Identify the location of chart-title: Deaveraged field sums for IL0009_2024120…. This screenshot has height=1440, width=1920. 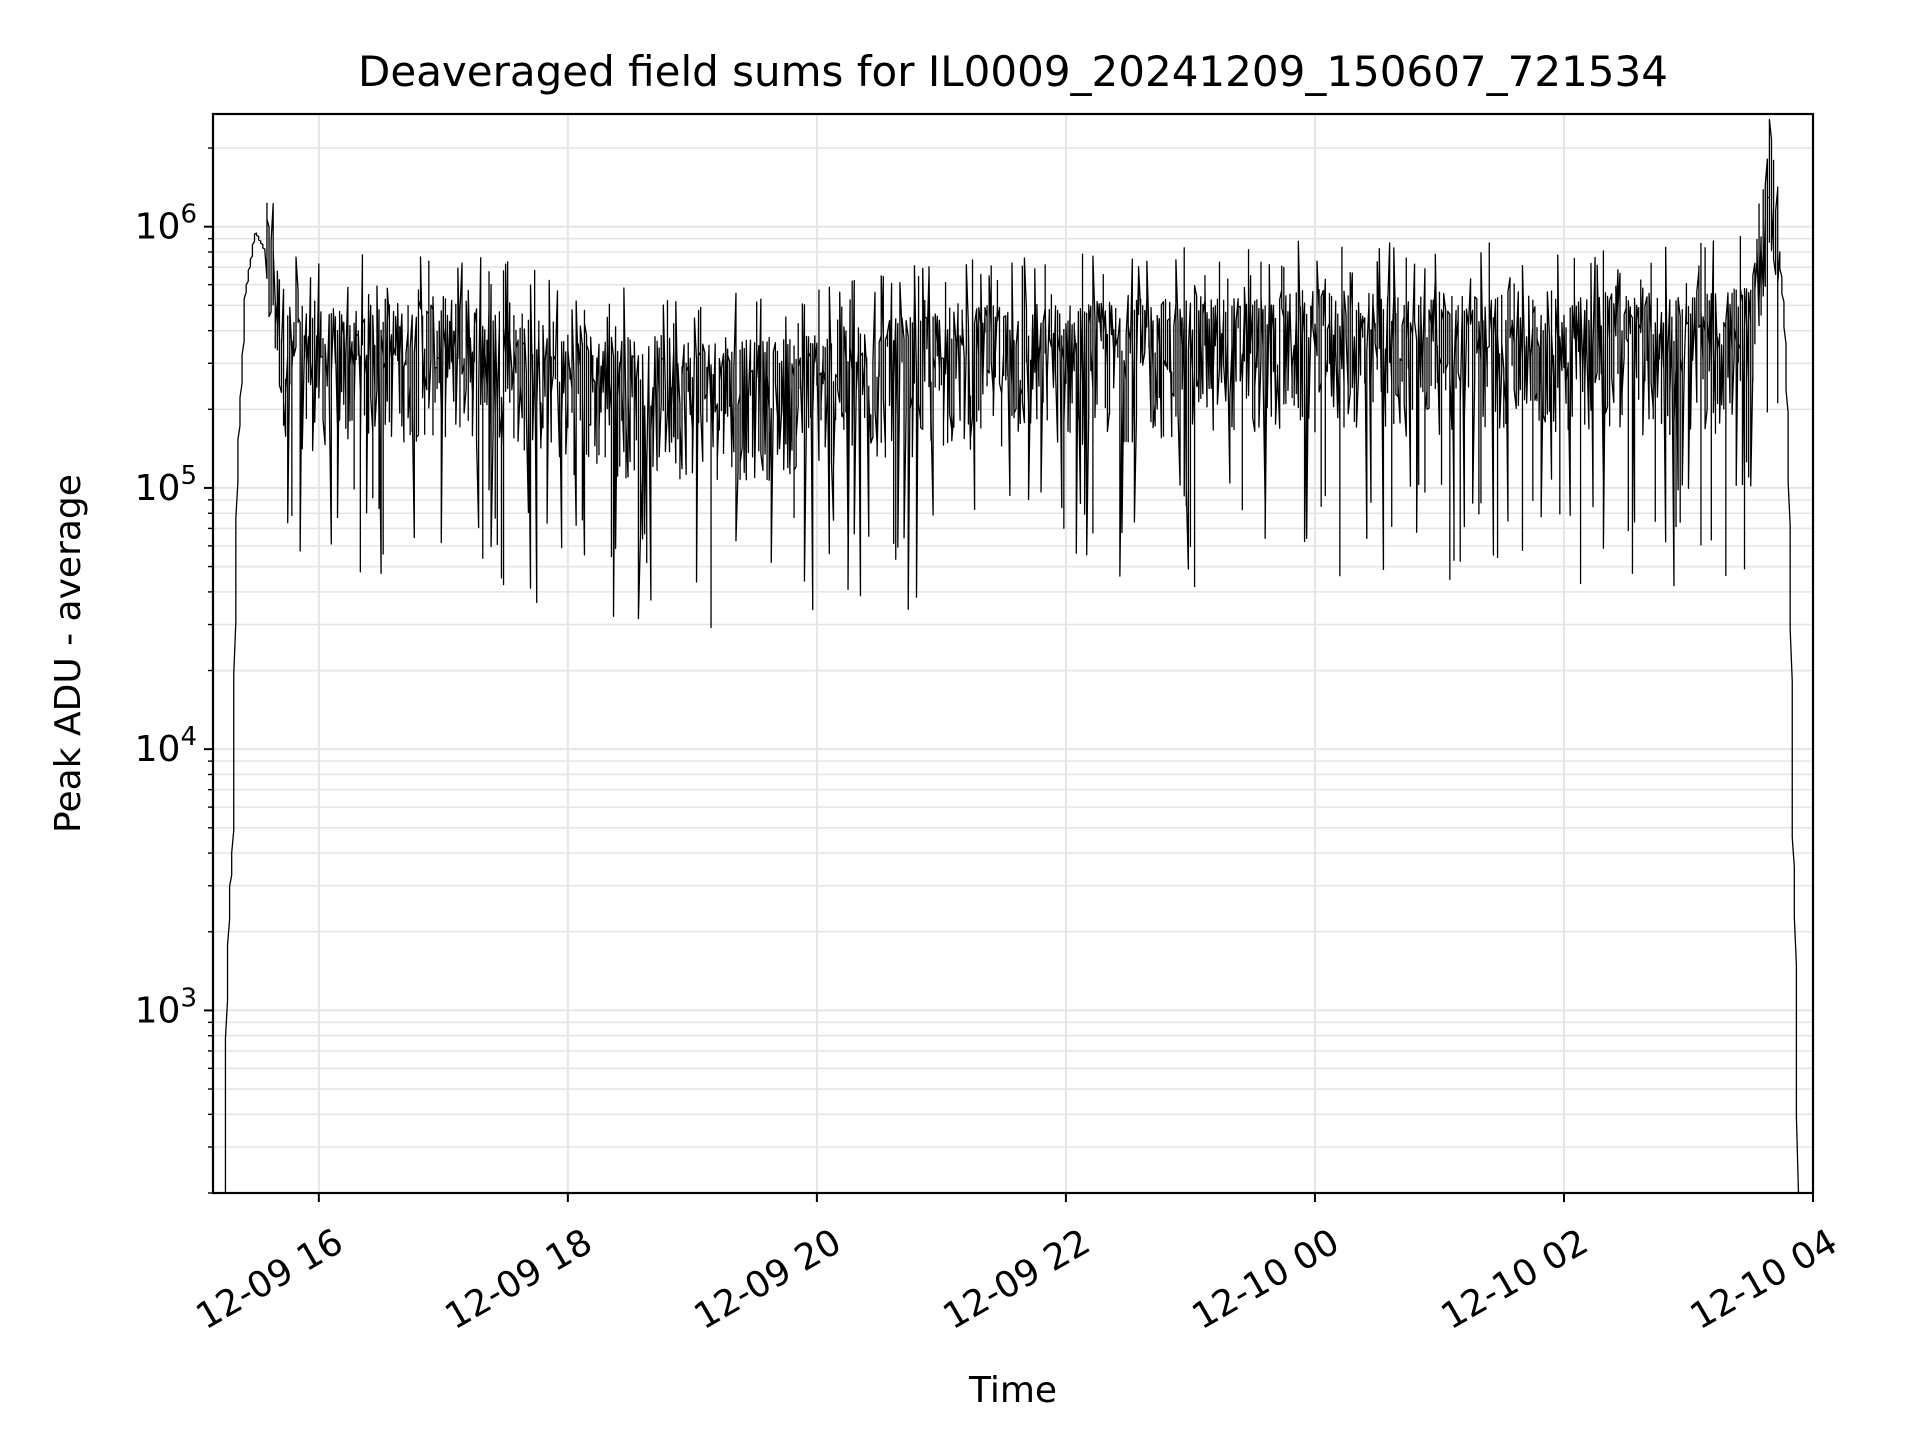
(1013, 71).